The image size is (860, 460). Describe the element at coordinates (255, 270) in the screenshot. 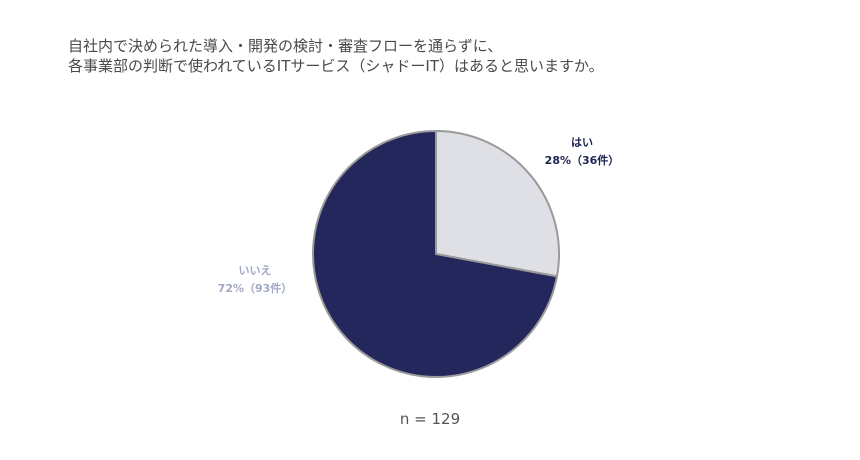

I see `slice-label-no: いいえ` at that location.